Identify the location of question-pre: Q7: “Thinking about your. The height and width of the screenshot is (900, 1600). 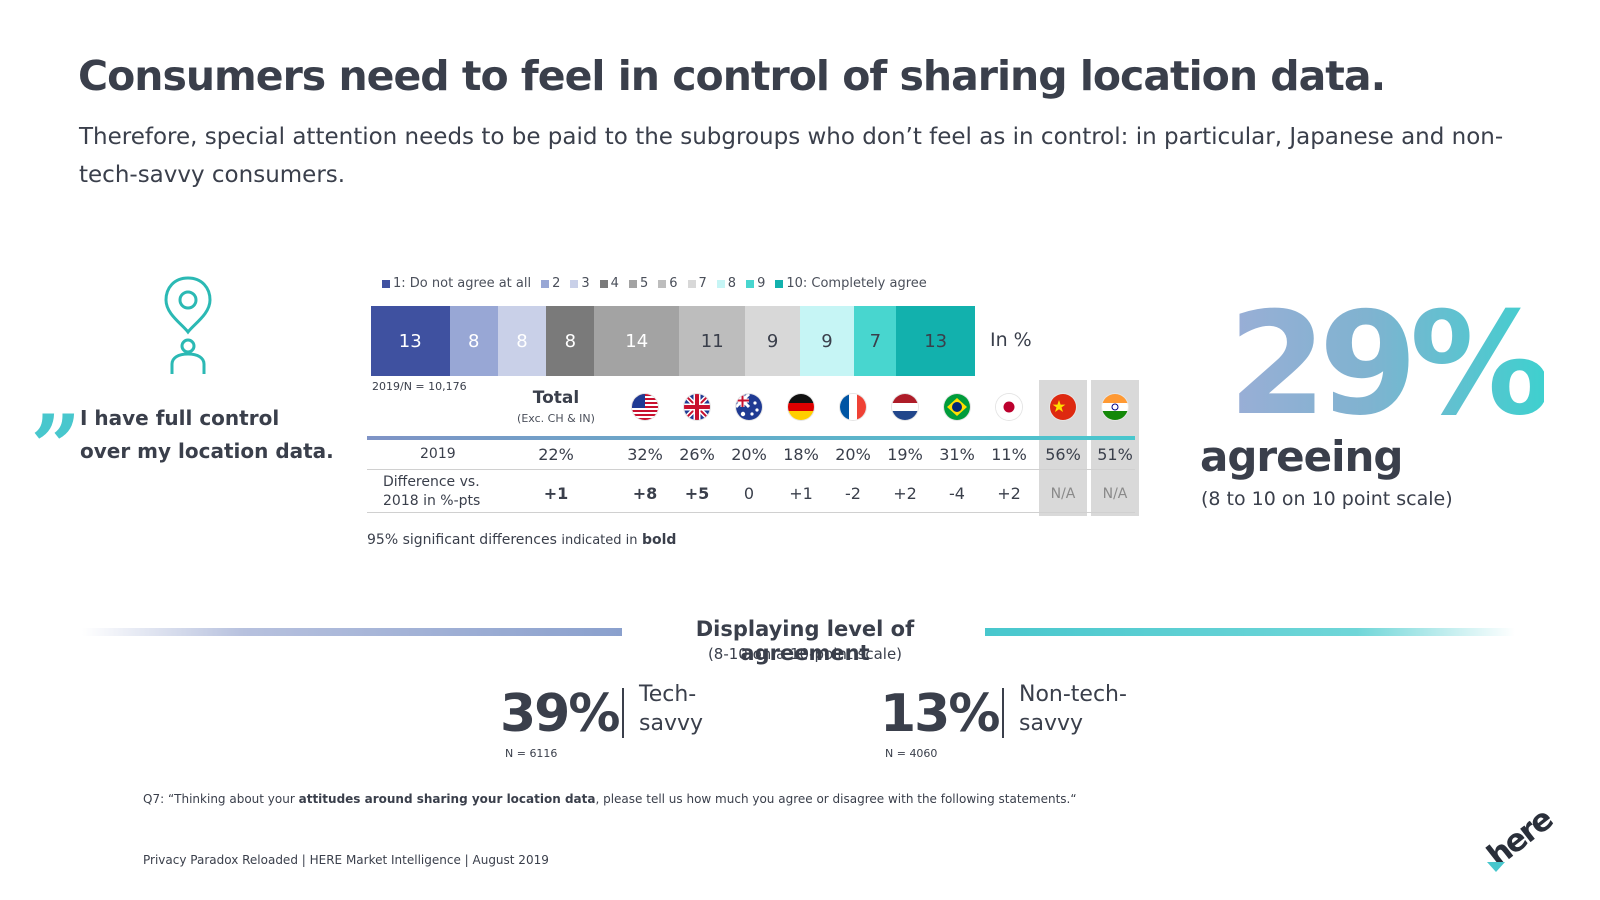
(219, 799).